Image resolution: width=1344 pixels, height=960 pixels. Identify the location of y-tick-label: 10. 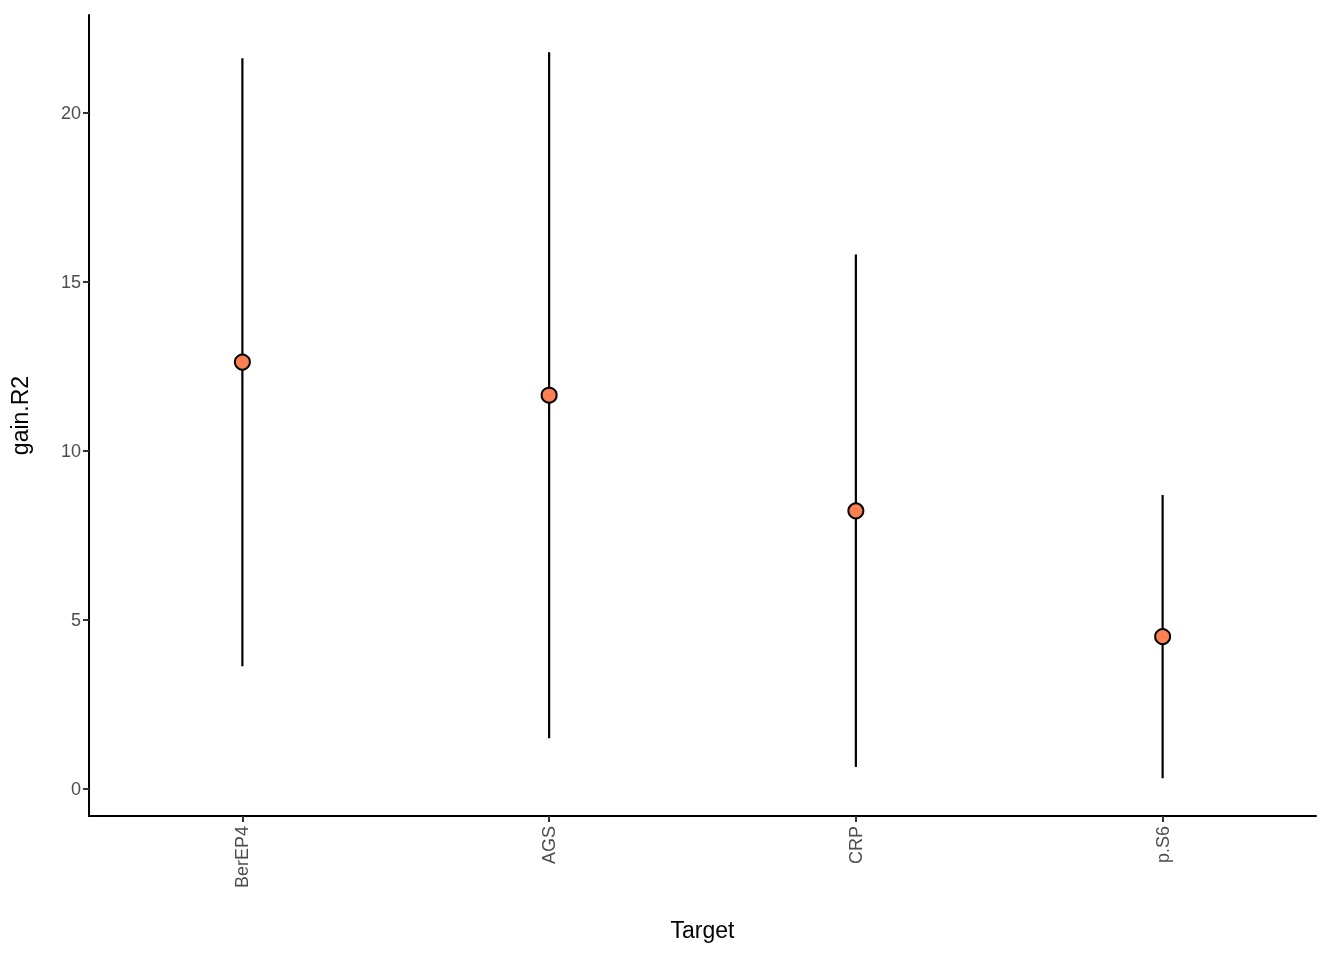
(70, 450).